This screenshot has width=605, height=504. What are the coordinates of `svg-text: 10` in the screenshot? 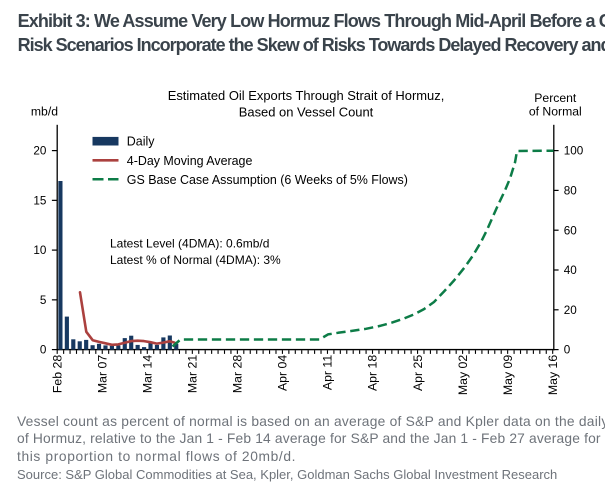 It's located at (40, 250).